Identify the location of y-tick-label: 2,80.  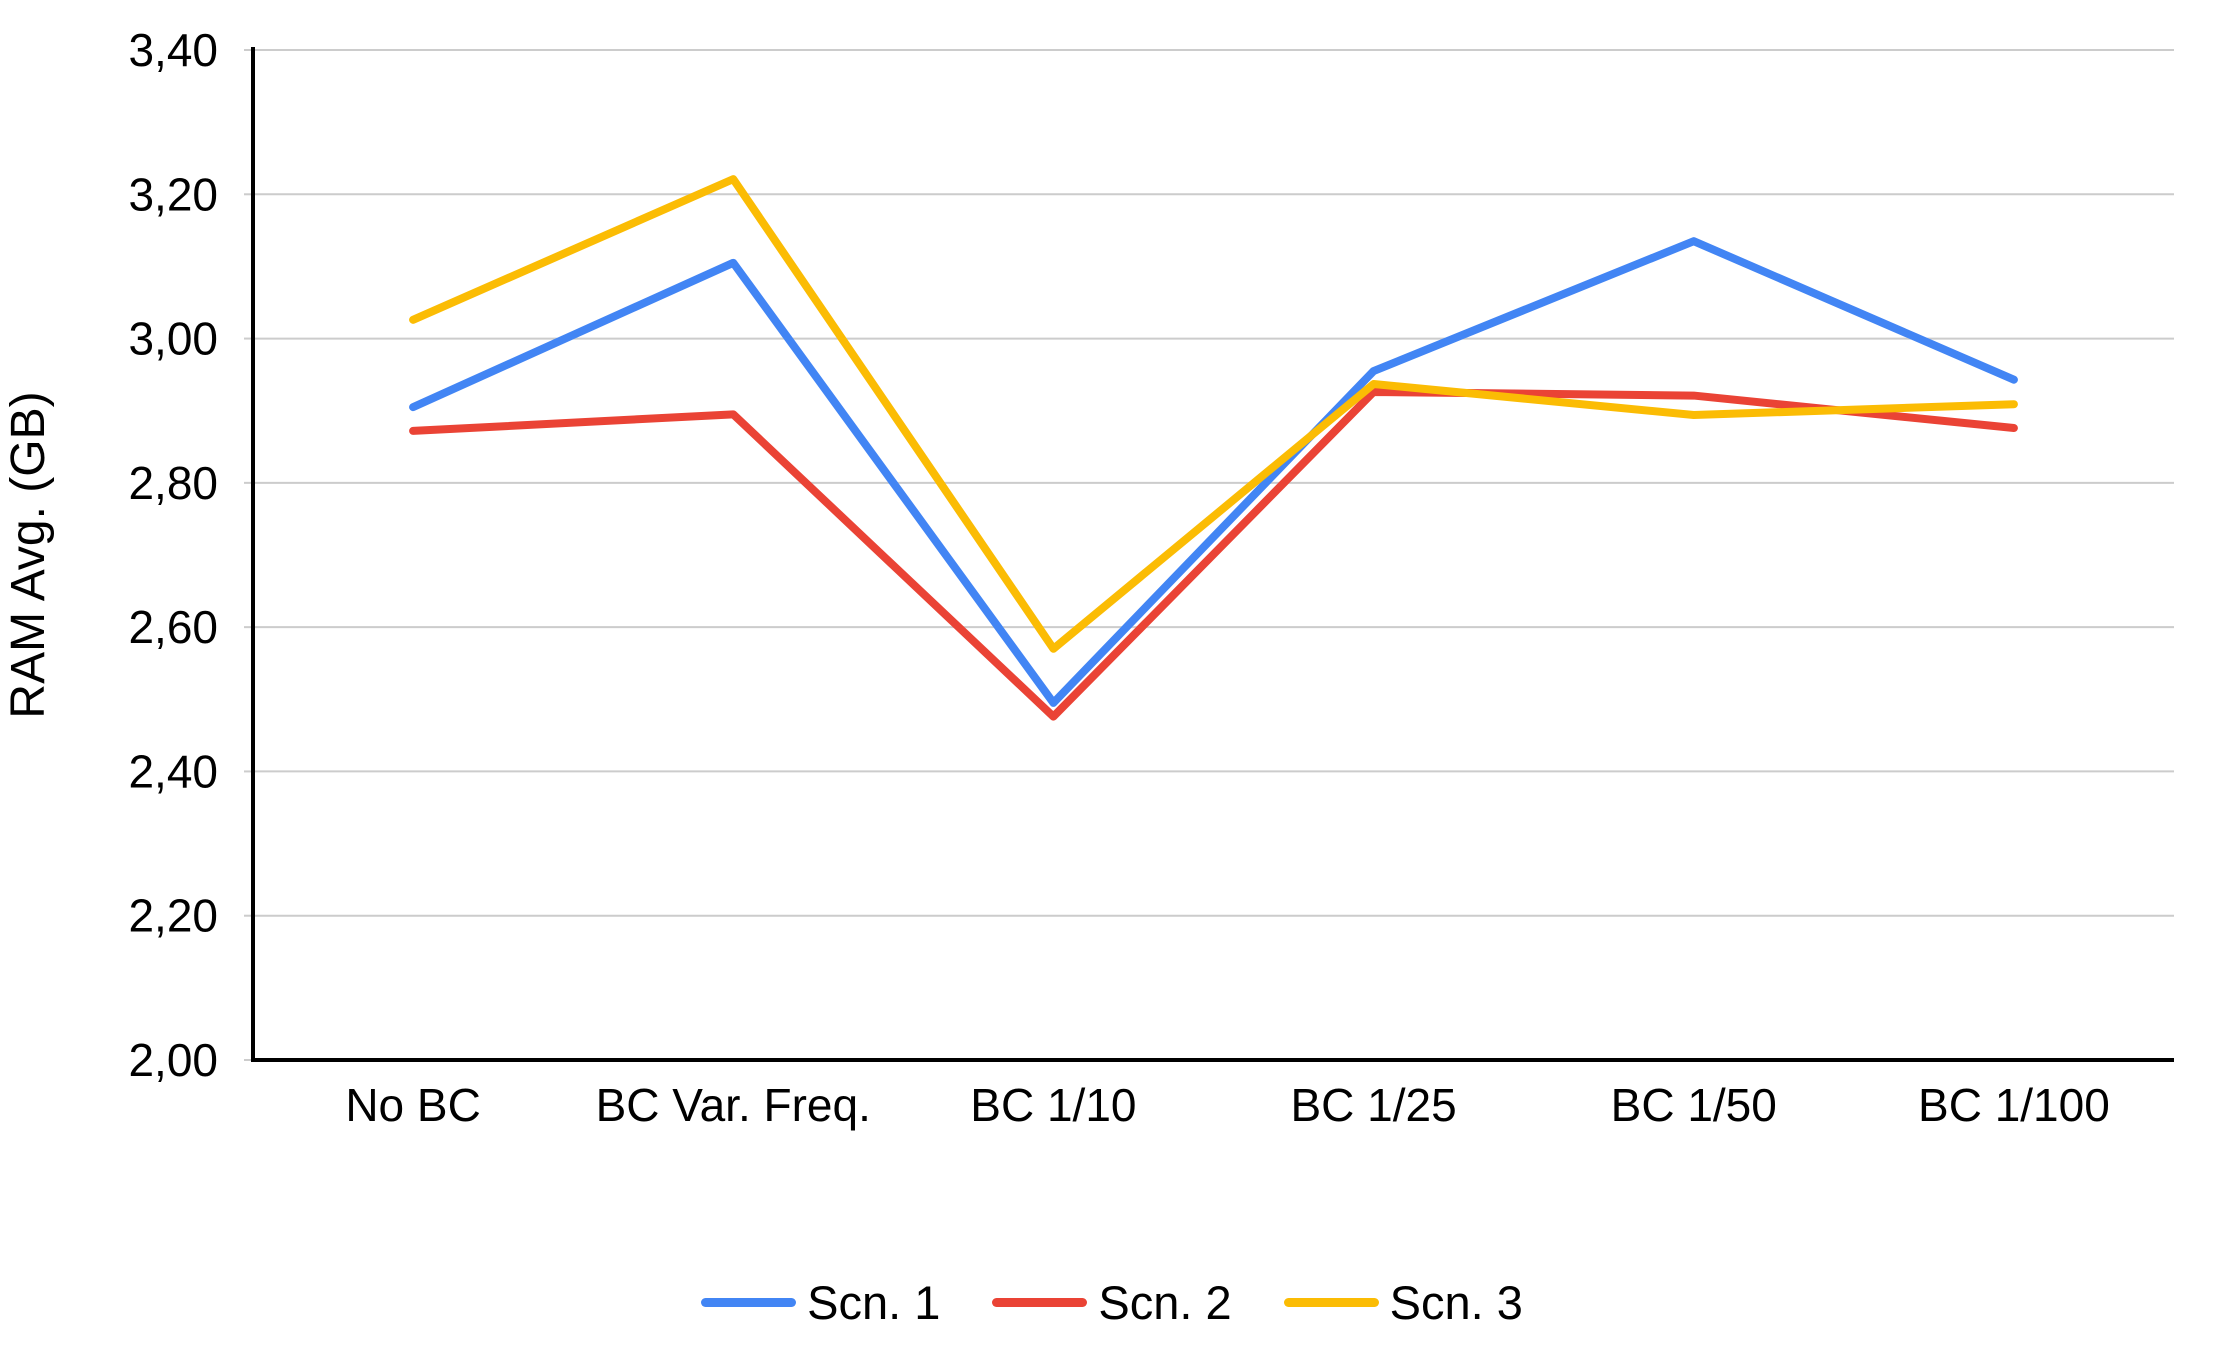
(173, 483).